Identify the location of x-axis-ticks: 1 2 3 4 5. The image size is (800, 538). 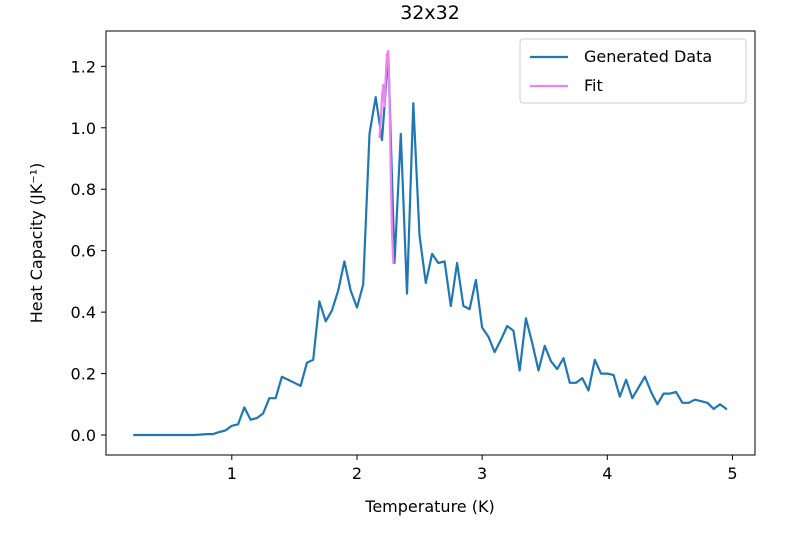
(482, 469).